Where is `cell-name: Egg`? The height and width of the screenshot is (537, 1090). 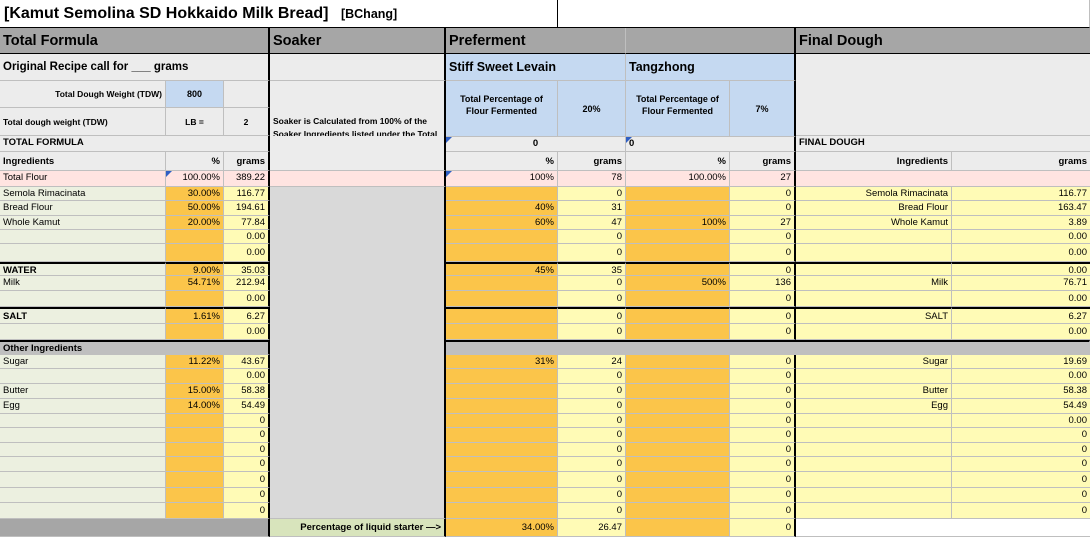
cell-name: Egg is located at coordinates (83, 406).